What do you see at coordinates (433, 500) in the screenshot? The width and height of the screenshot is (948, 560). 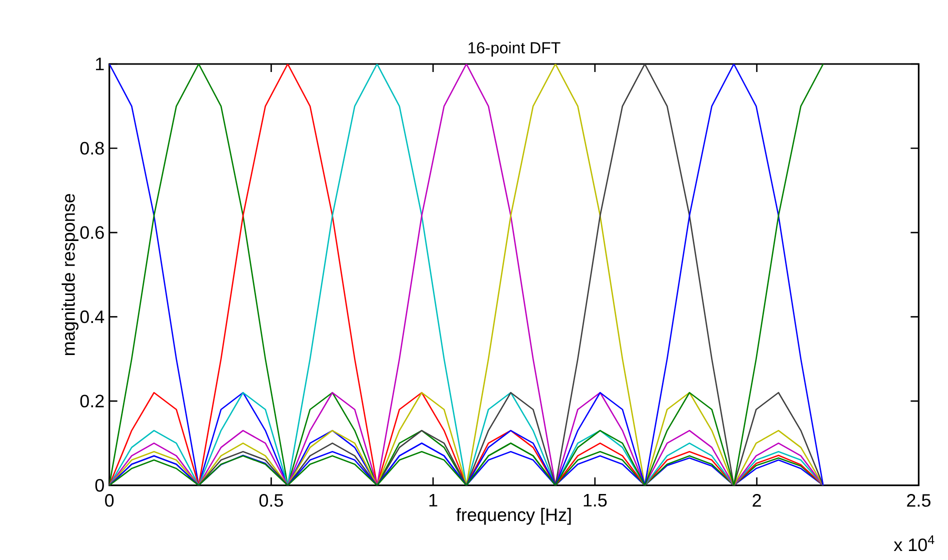 I see `x-tick-label: 1` at bounding box center [433, 500].